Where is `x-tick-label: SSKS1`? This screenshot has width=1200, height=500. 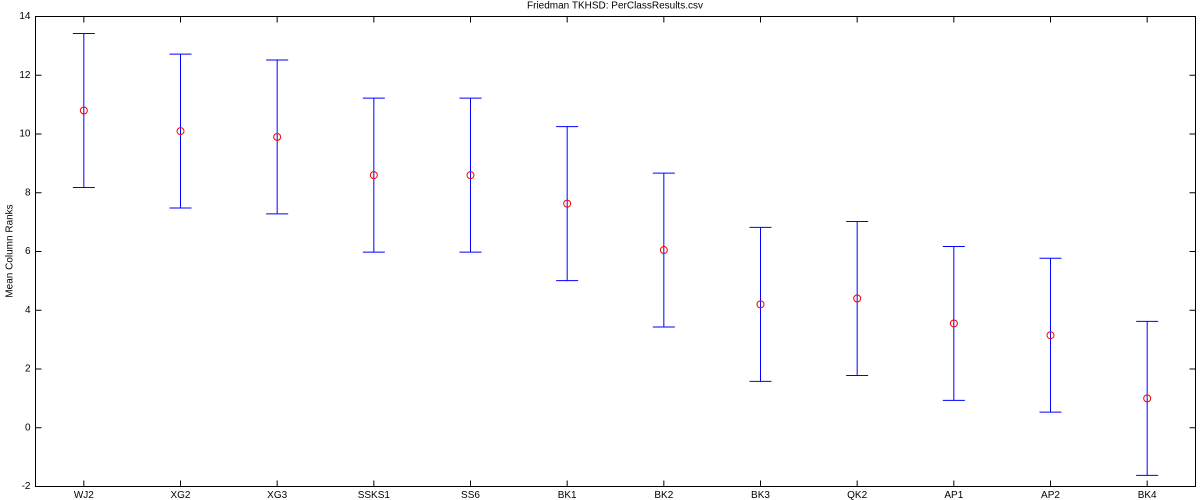
x-tick-label: SSKS1 is located at coordinates (374, 495).